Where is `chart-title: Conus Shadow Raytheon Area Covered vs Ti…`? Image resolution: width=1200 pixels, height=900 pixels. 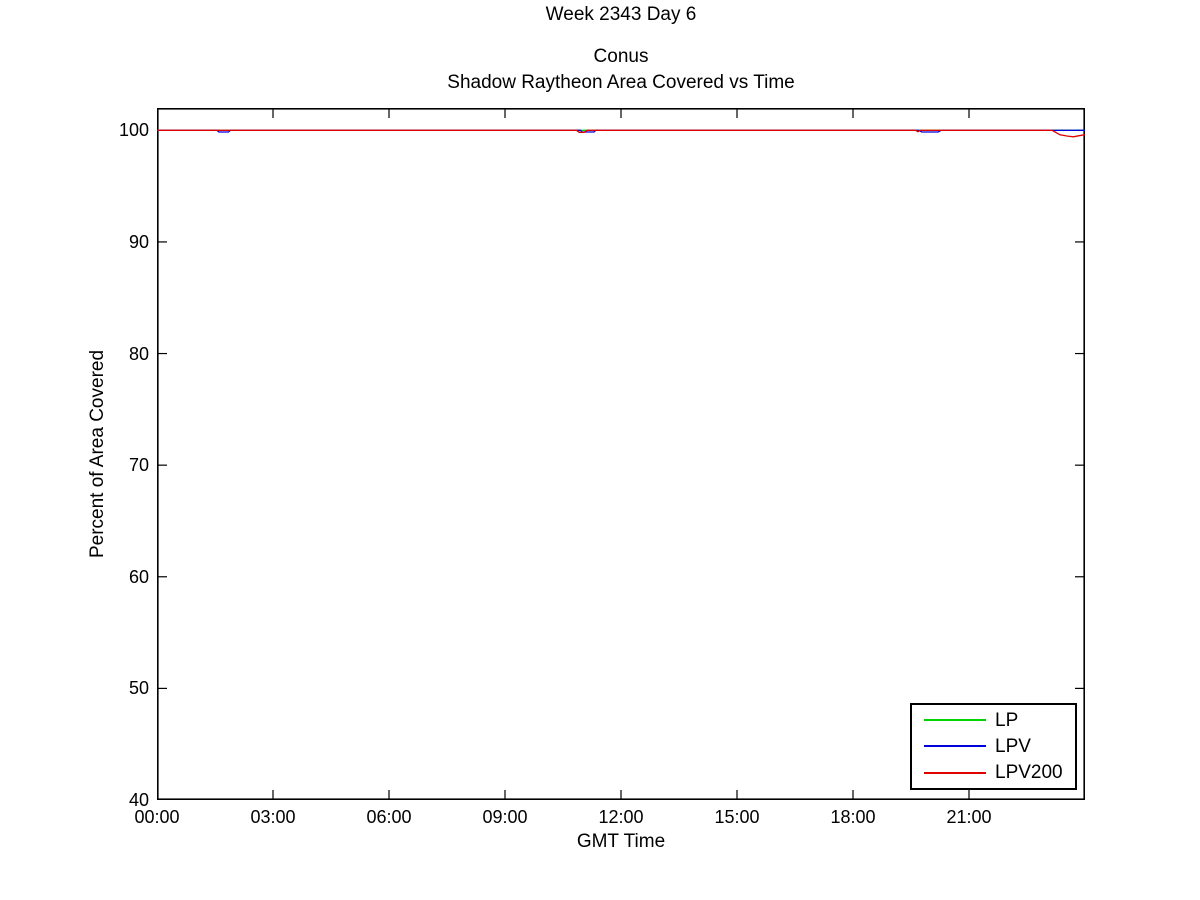
chart-title: Conus Shadow Raytheon Area Covered vs Ti… is located at coordinates (621, 70).